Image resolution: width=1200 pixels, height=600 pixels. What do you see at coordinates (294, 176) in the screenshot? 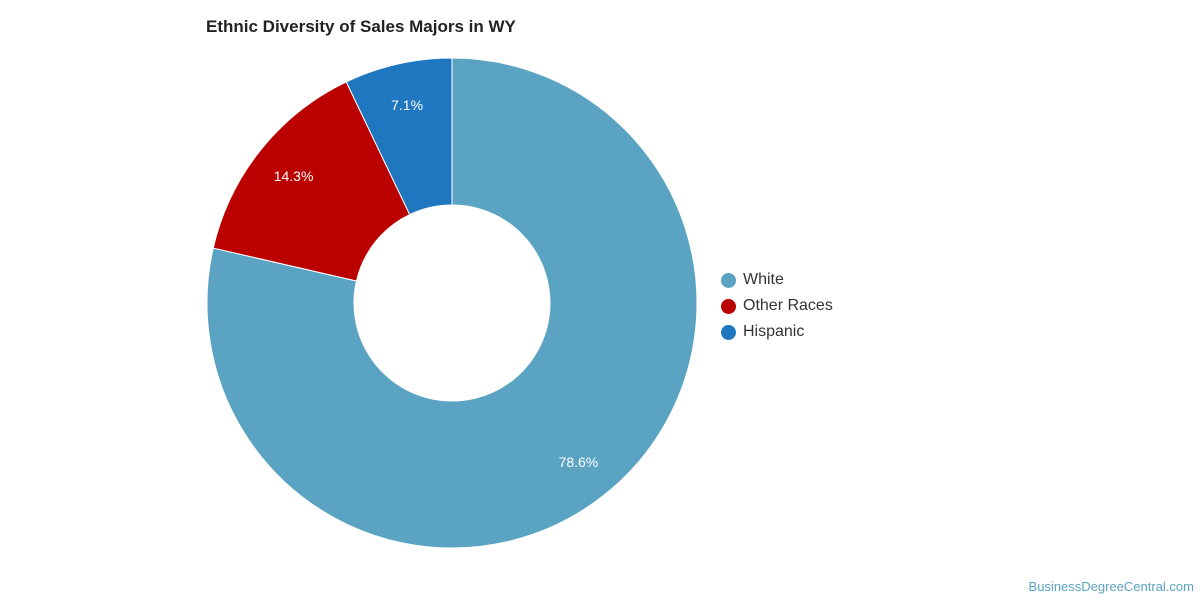
I see `slice-label-other-races: 14.3%` at bounding box center [294, 176].